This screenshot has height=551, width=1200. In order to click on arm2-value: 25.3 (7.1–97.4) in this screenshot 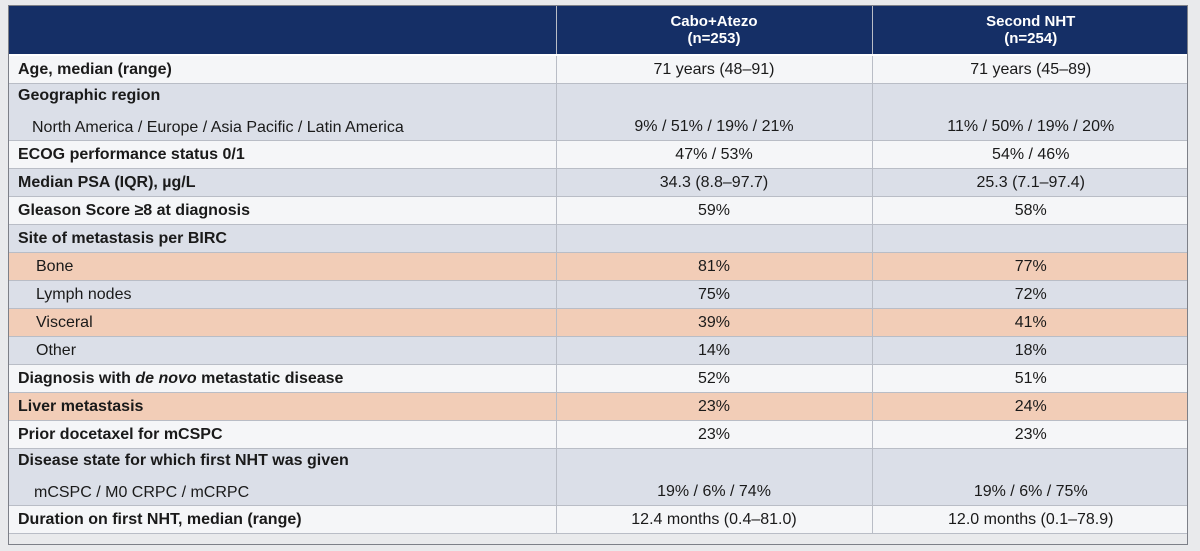, I will do `click(1029, 182)`.